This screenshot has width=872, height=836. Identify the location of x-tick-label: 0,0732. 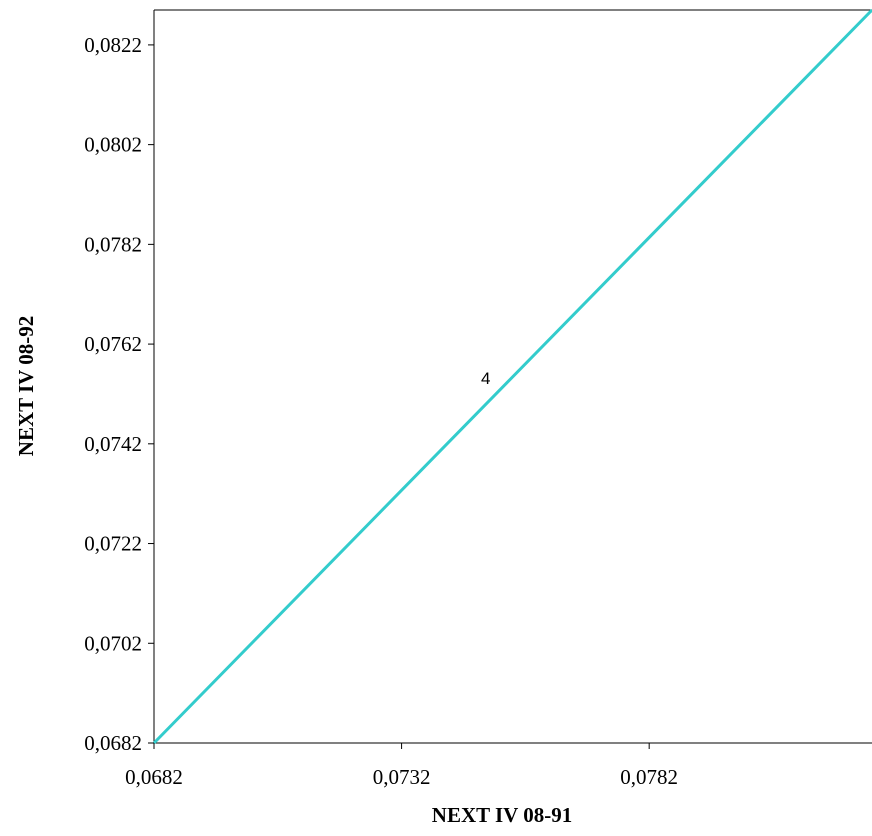
(402, 777).